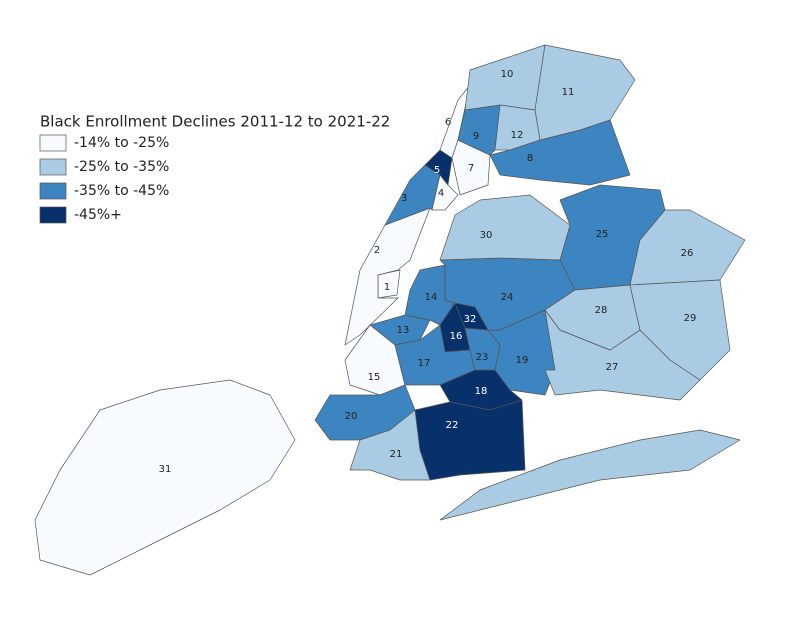  I want to click on district-label: 7, so click(471, 168).